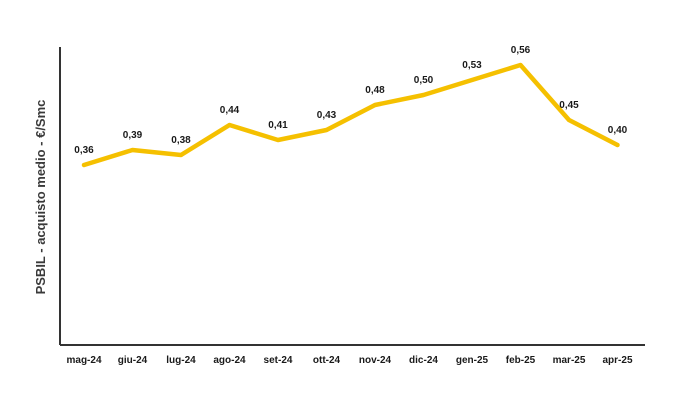 This screenshot has width=700, height=405. What do you see at coordinates (424, 80) in the screenshot?
I see `data-label-dic-24: 0,50` at bounding box center [424, 80].